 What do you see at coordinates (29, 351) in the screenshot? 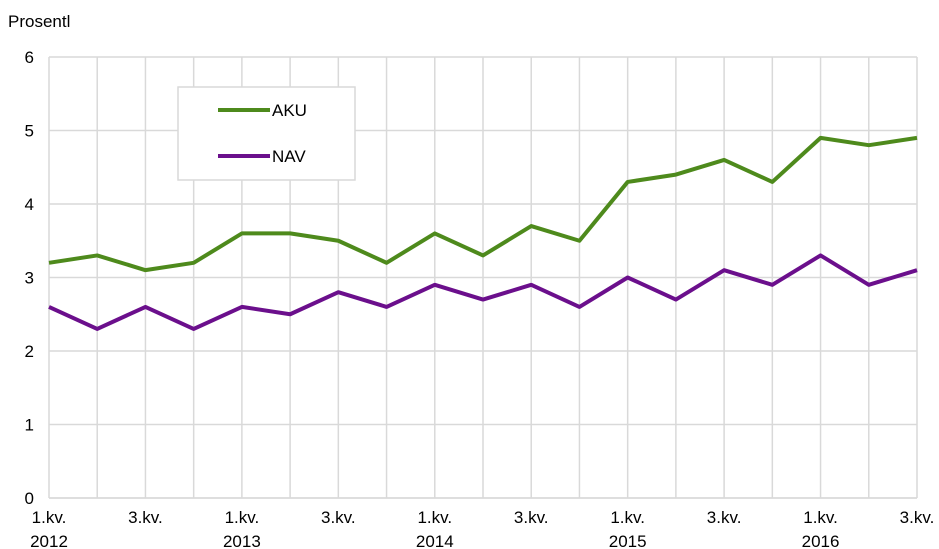
I see `y-tick-label: 2` at bounding box center [29, 351].